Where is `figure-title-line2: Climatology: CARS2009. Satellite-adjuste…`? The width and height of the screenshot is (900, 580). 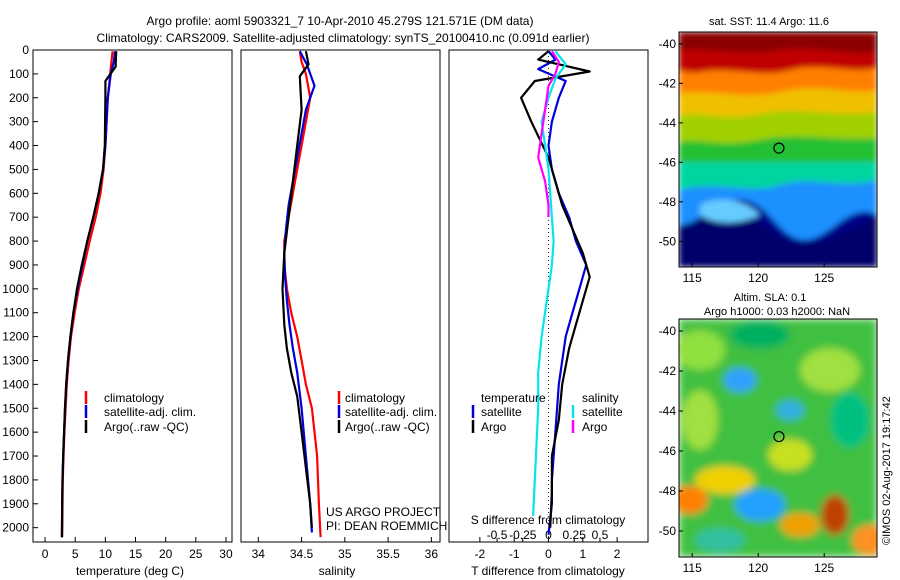 figure-title-line2: Climatology: CARS2009. Satellite-adjuste… is located at coordinates (343, 38).